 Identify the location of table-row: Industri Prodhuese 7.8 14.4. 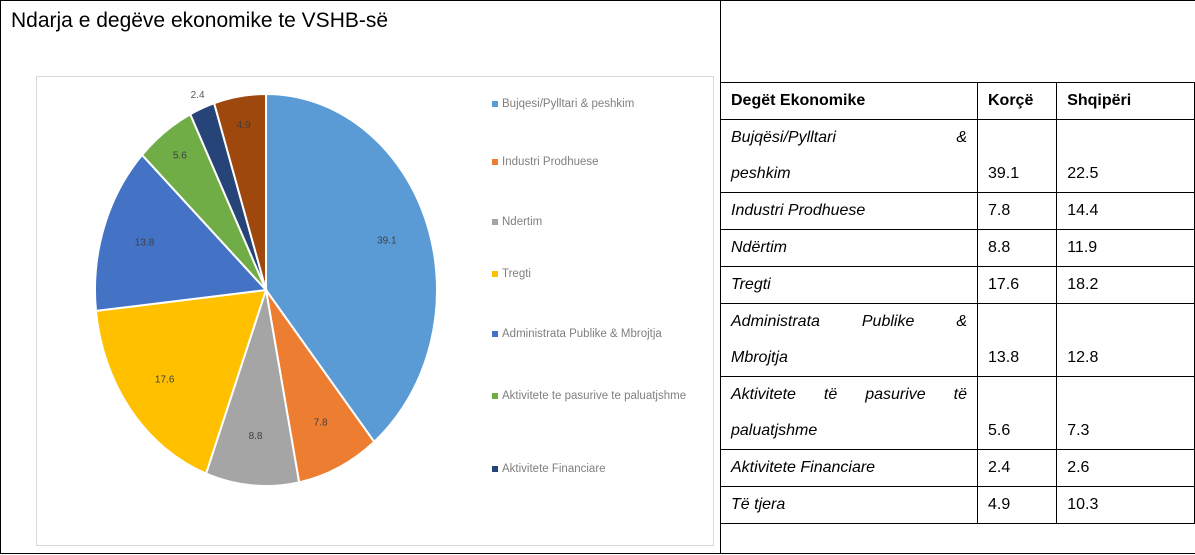
(957, 211).